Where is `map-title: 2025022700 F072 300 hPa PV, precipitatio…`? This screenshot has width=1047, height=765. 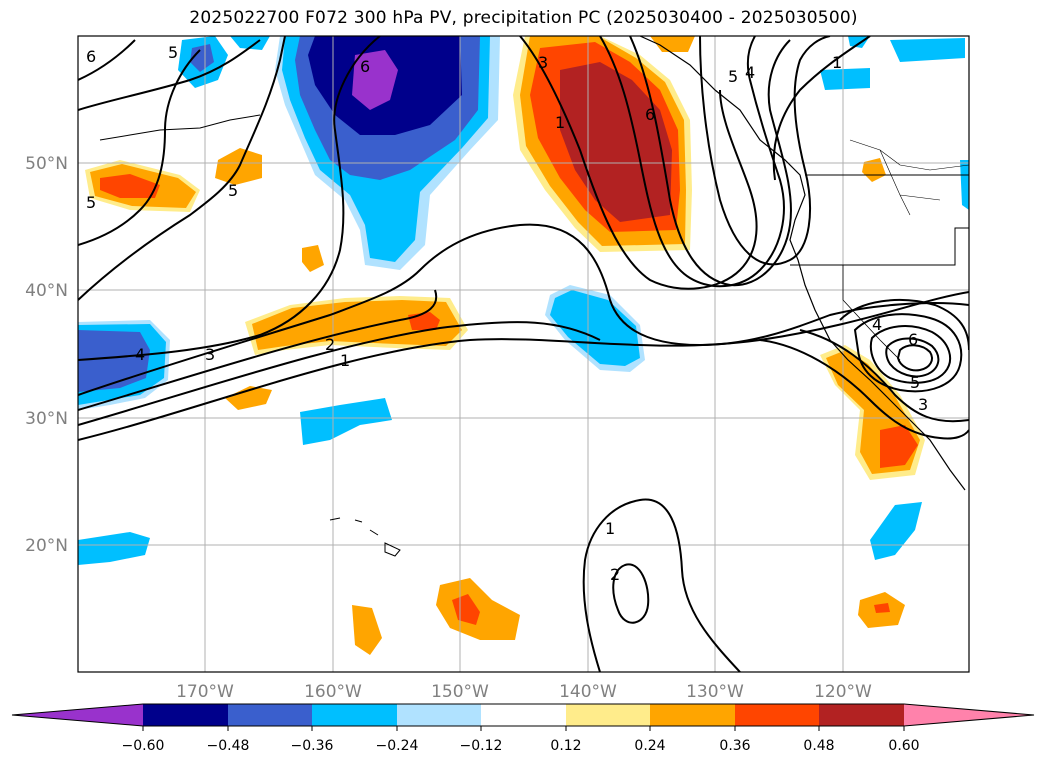 map-title: 2025022700 F072 300 hPa PV, precipitatio… is located at coordinates (523, 18).